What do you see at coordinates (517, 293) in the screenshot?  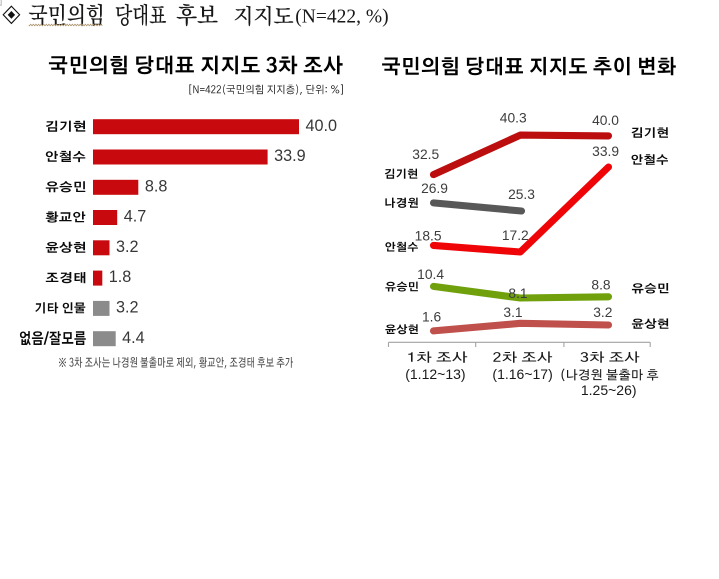 I see `svg-text: 8.1` at bounding box center [517, 293].